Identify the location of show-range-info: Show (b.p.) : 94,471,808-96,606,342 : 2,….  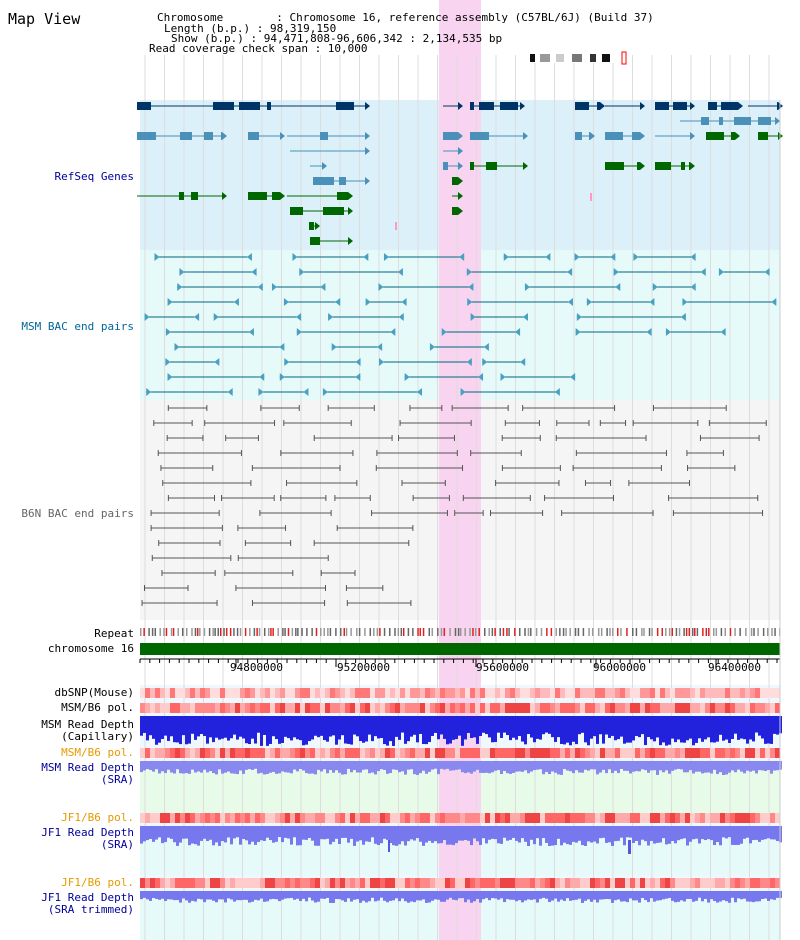
(337, 38).